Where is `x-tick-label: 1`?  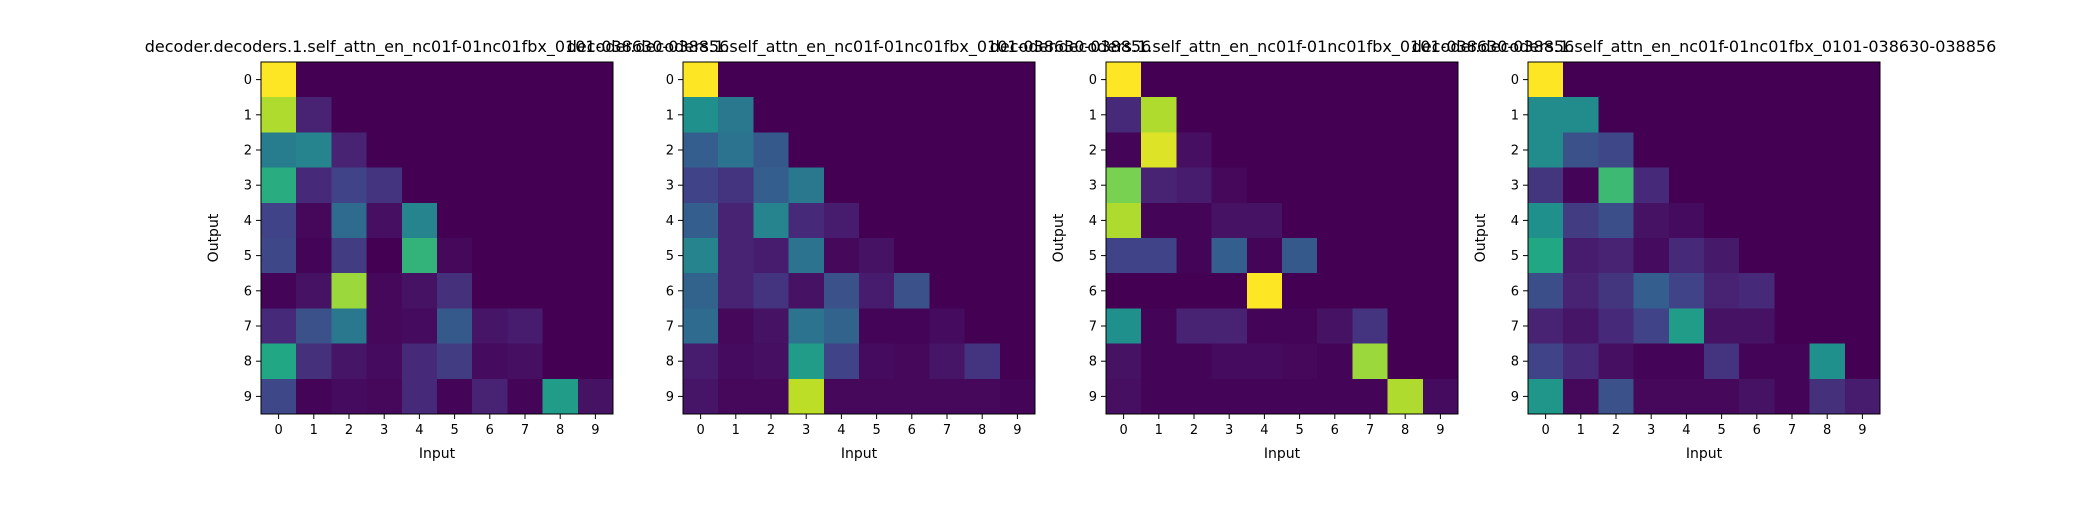 x-tick-label: 1 is located at coordinates (736, 430).